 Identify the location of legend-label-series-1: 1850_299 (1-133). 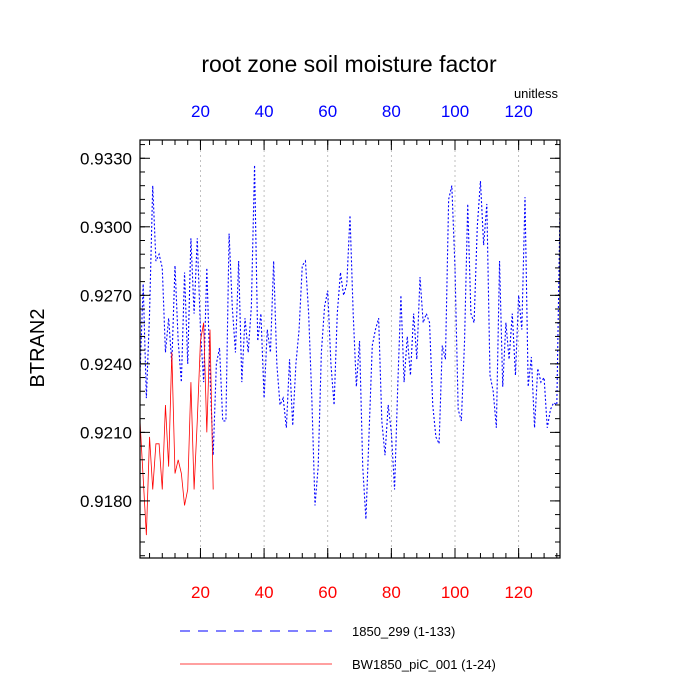
(403, 631).